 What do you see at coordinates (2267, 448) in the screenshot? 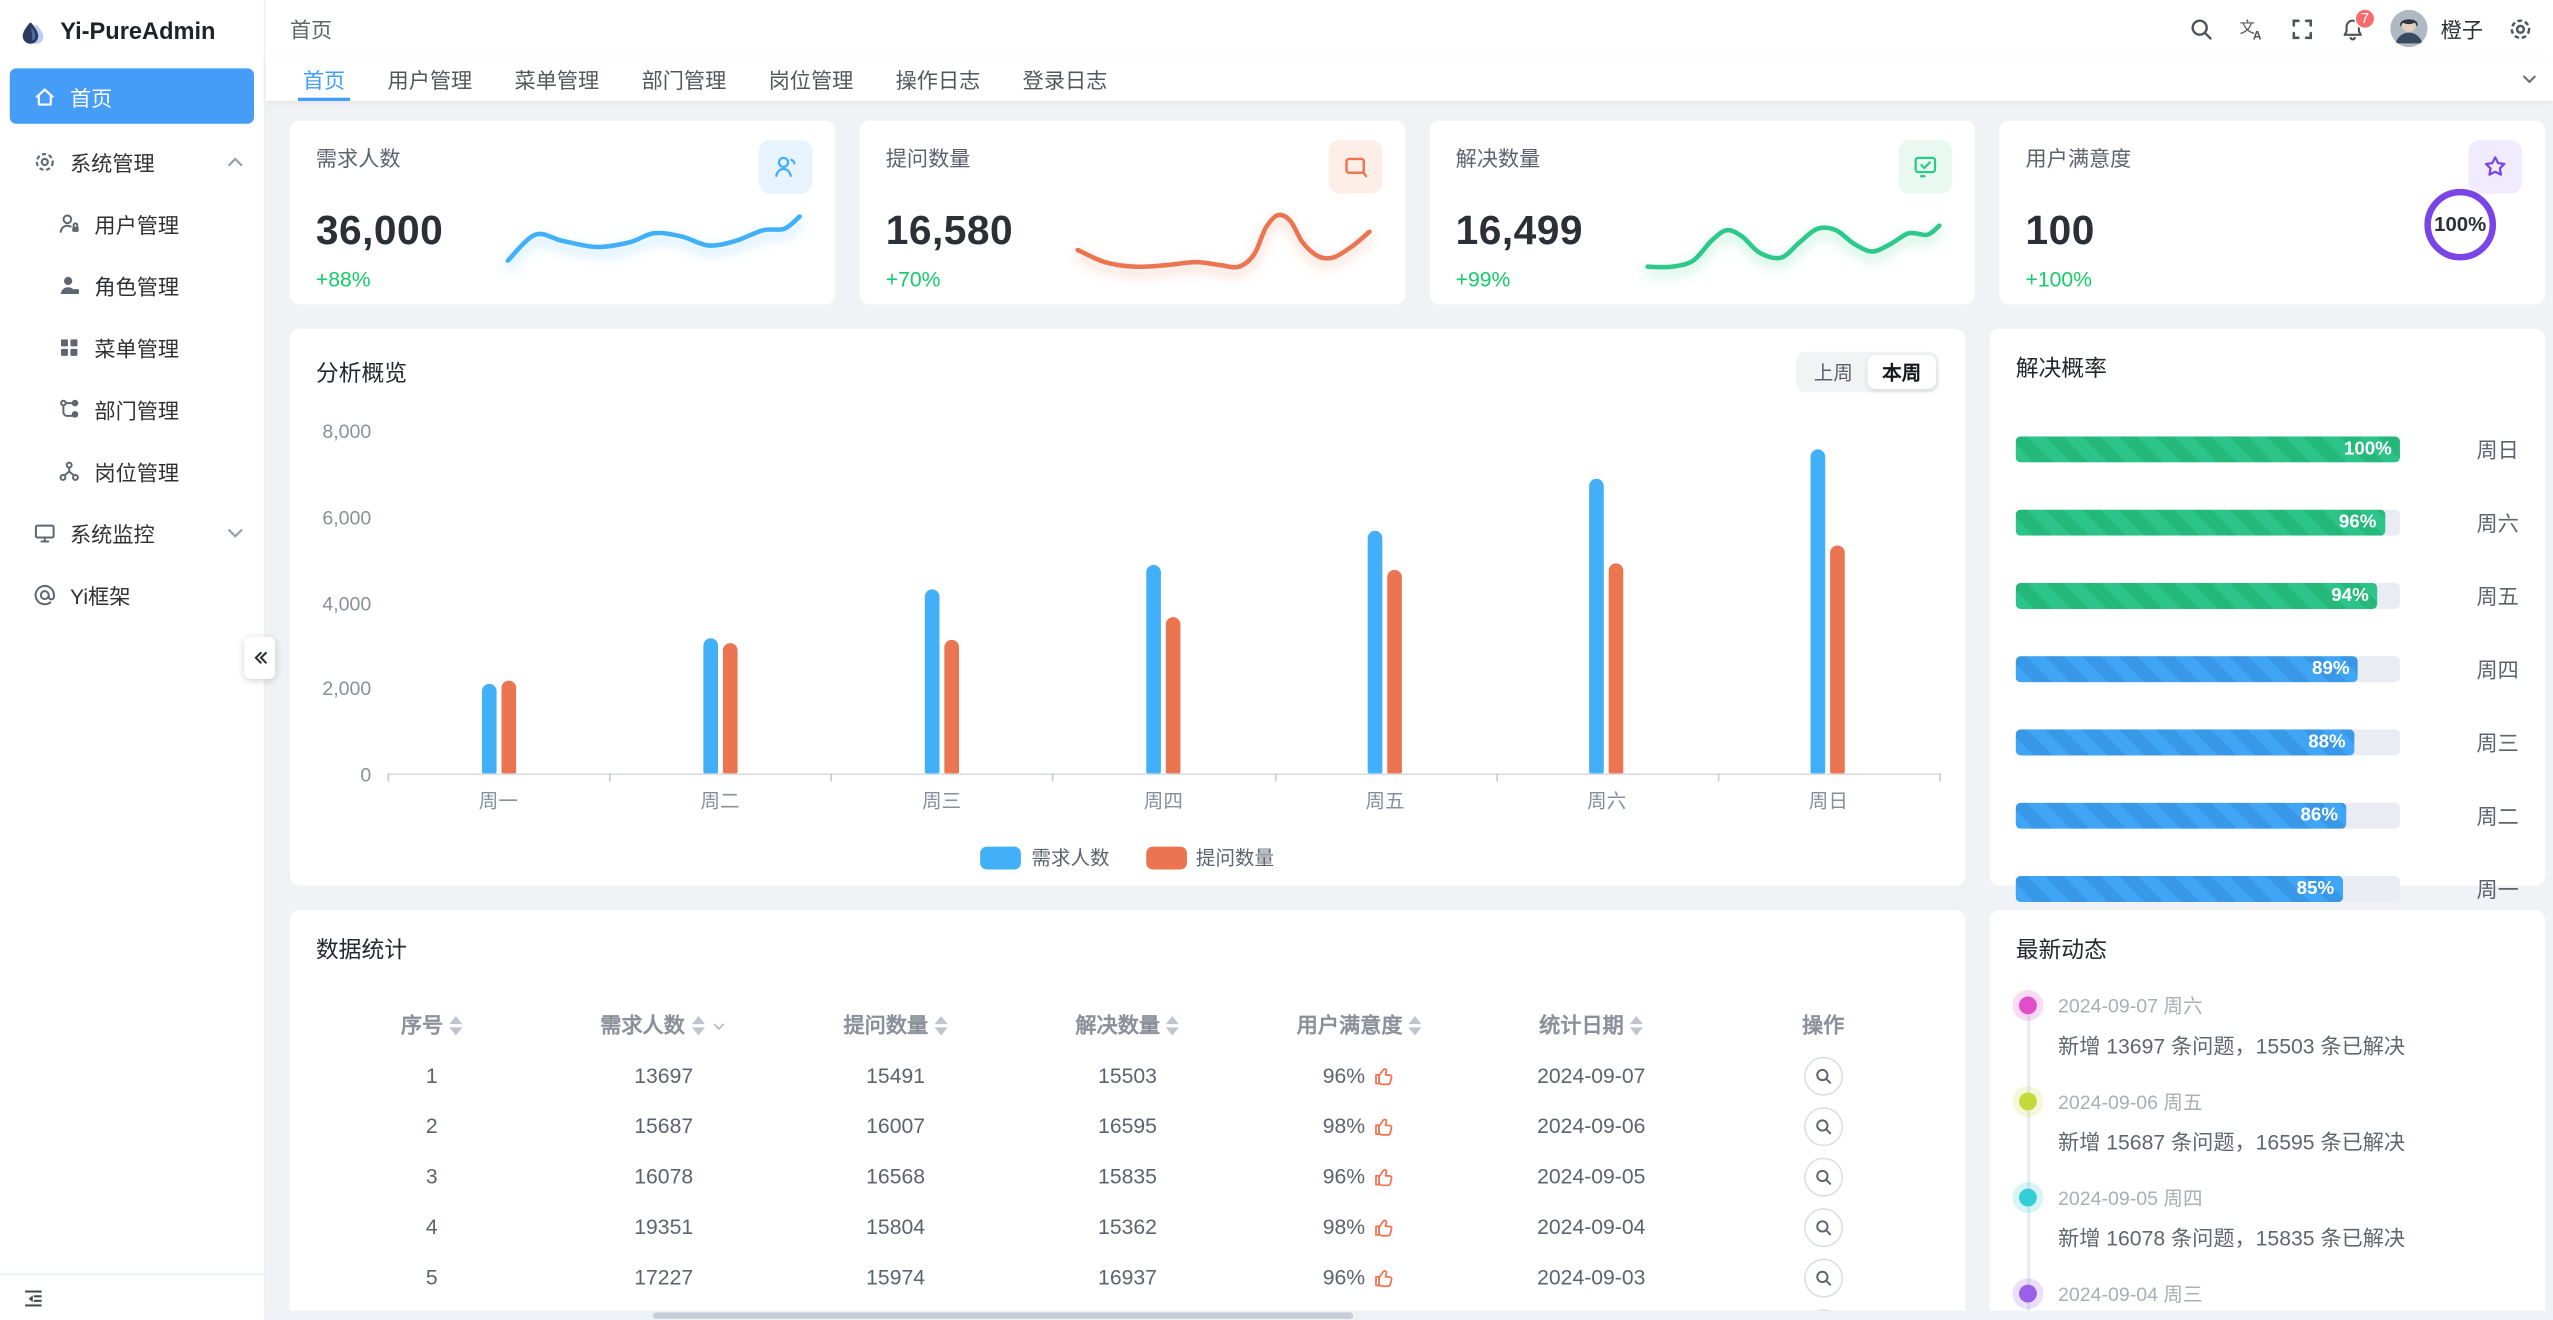
I see `probability-row-周日: 100% 周日` at bounding box center [2267, 448].